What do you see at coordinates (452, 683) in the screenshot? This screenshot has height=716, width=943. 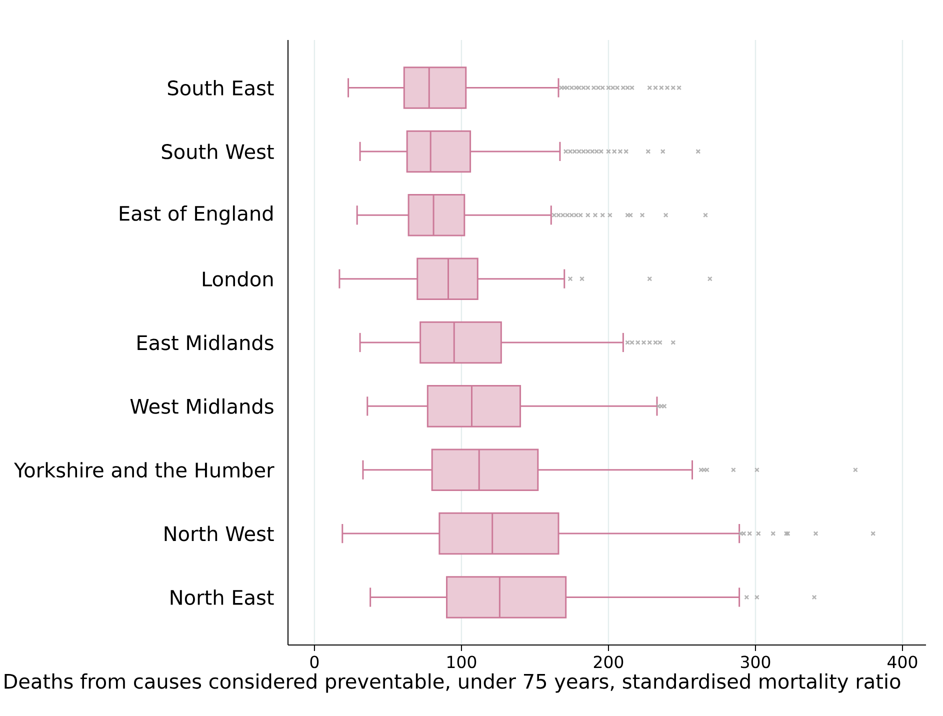 I see `x-axis-title: Deaths from causes considered preventable, under 75 years, standardised mortality ratio` at bounding box center [452, 683].